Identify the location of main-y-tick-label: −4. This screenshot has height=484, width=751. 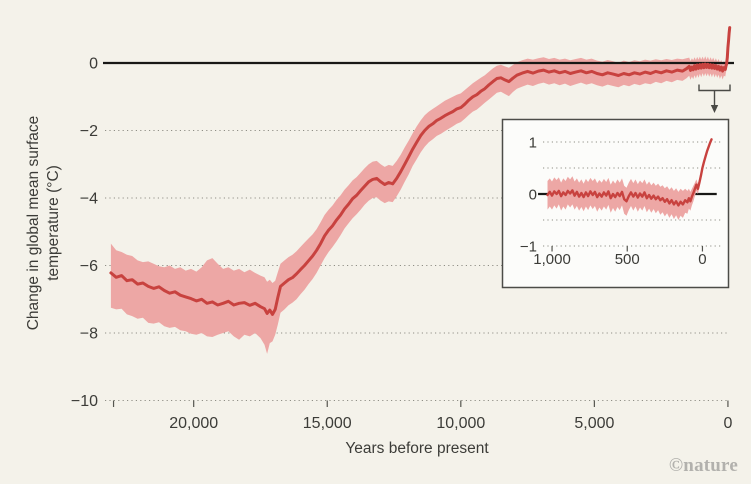
(89, 199).